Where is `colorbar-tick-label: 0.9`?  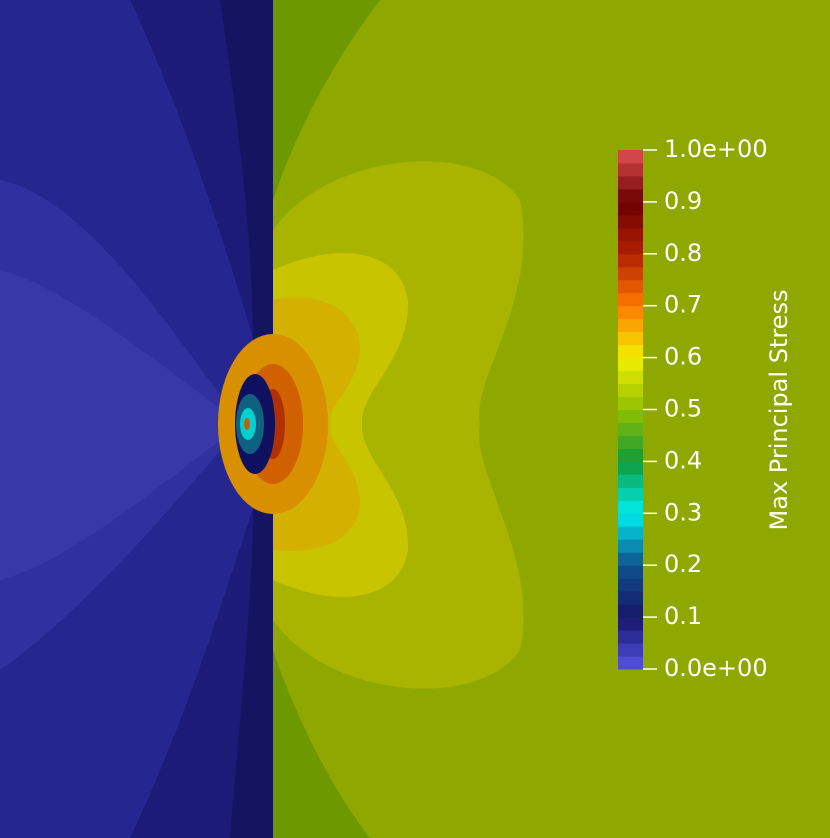 colorbar-tick-label: 0.9 is located at coordinates (683, 201).